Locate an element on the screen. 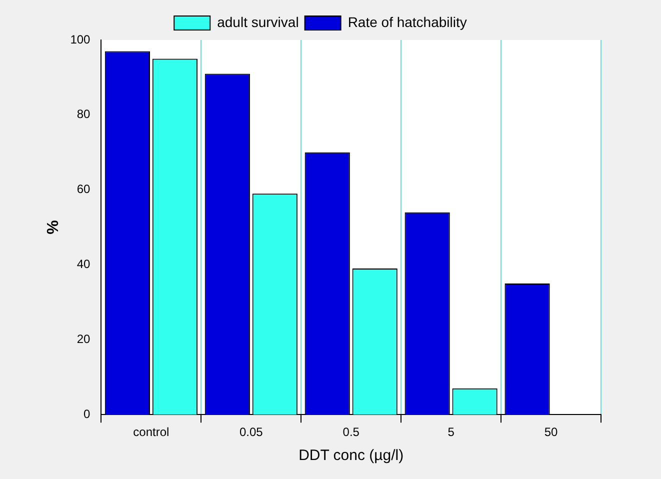 This screenshot has width=661, height=479. y-tick-label: 80 is located at coordinates (83, 114).